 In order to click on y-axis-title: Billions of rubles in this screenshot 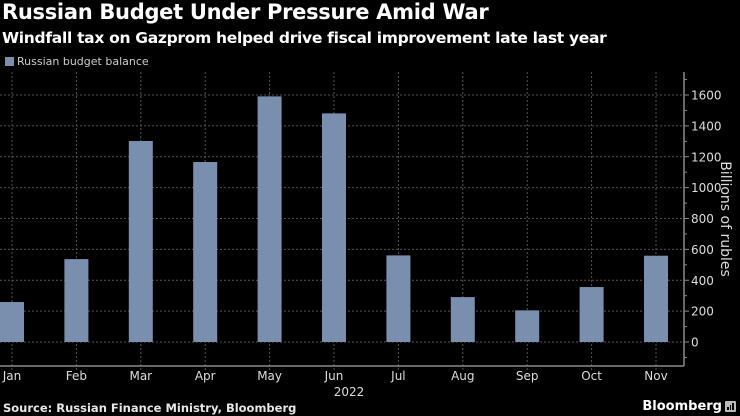, I will do `click(725, 219)`.